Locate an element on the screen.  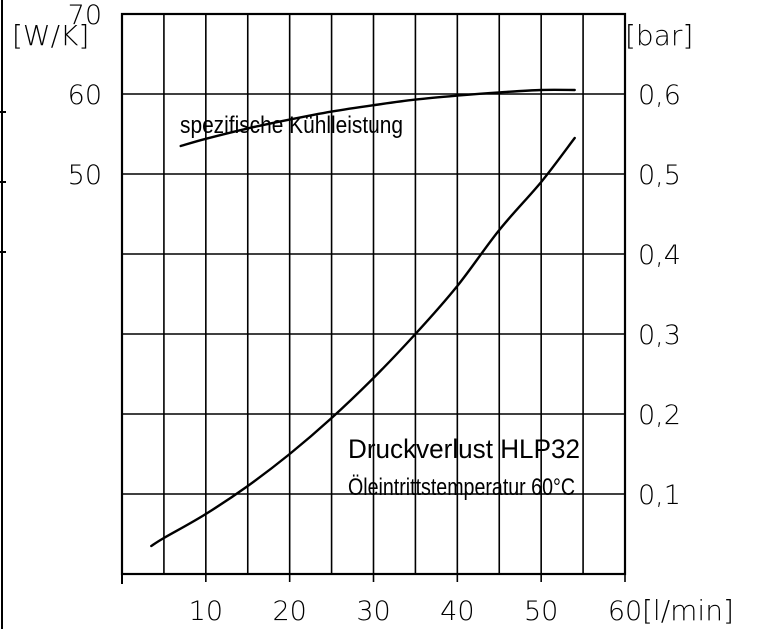
x-unit: [l/min] is located at coordinates (688, 610).